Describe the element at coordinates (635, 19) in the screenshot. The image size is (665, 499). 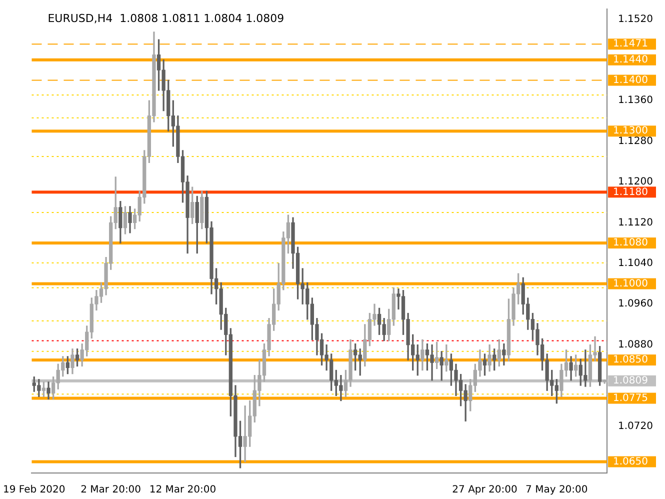
I see `y-tick-label: 1.1520` at that location.